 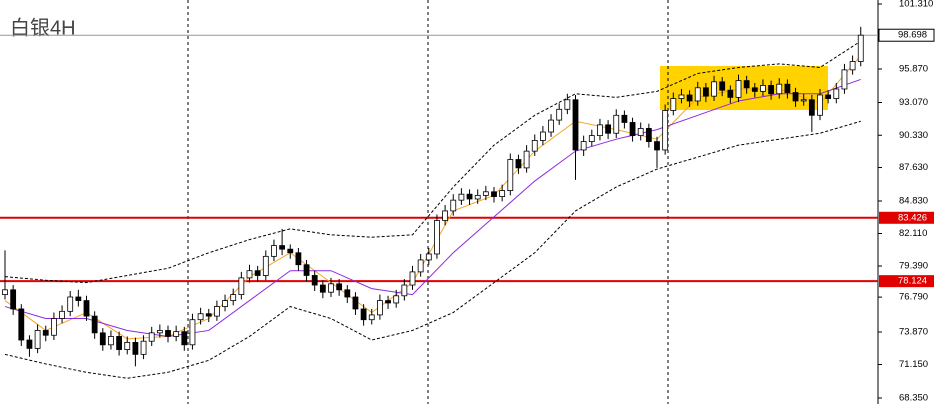 I want to click on y-tick-label: 101.310, so click(x=916, y=5).